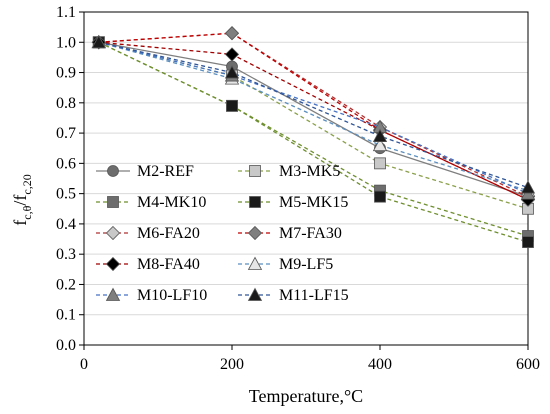  I want to click on y-axis-title-slash: /f, so click(20, 200).